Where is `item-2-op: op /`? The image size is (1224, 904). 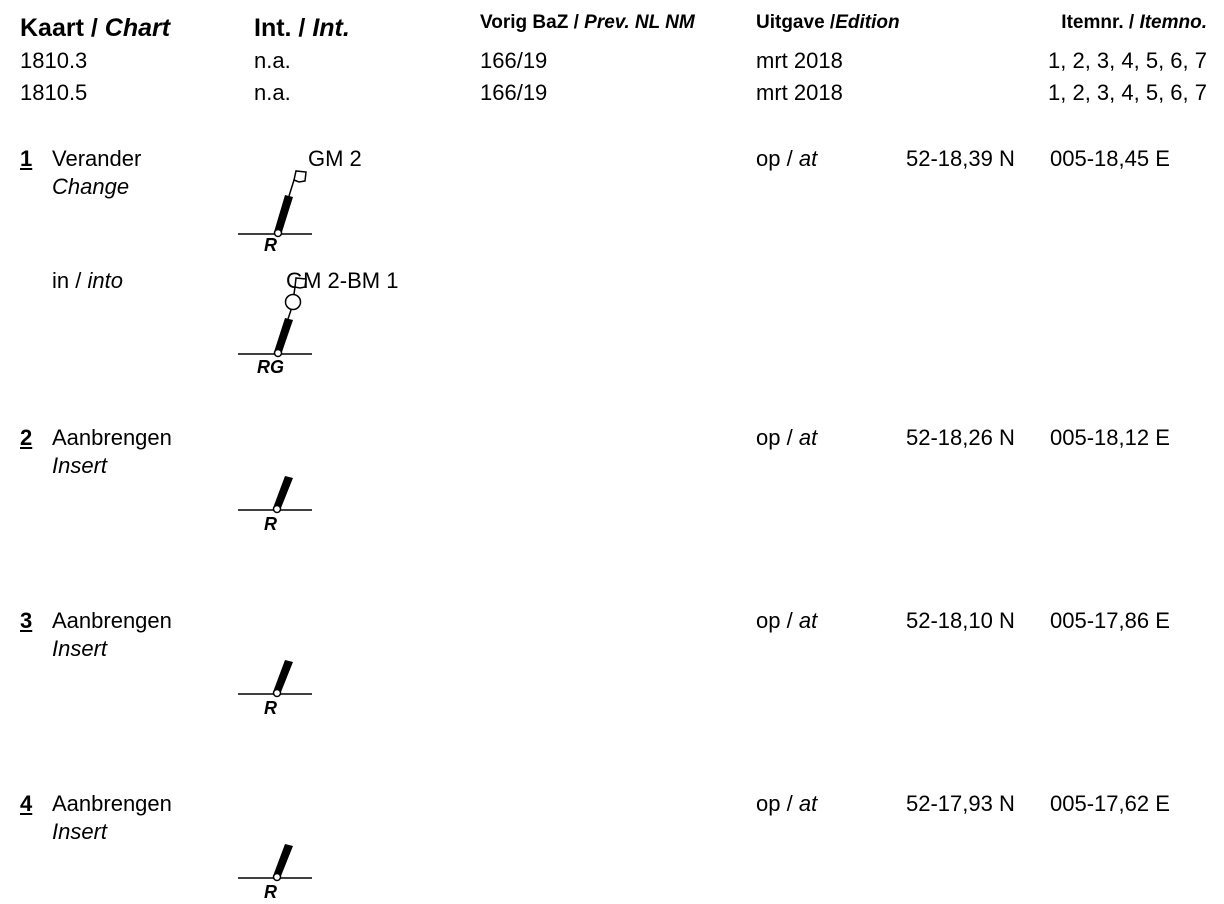 item-2-op: op / is located at coordinates (774, 437).